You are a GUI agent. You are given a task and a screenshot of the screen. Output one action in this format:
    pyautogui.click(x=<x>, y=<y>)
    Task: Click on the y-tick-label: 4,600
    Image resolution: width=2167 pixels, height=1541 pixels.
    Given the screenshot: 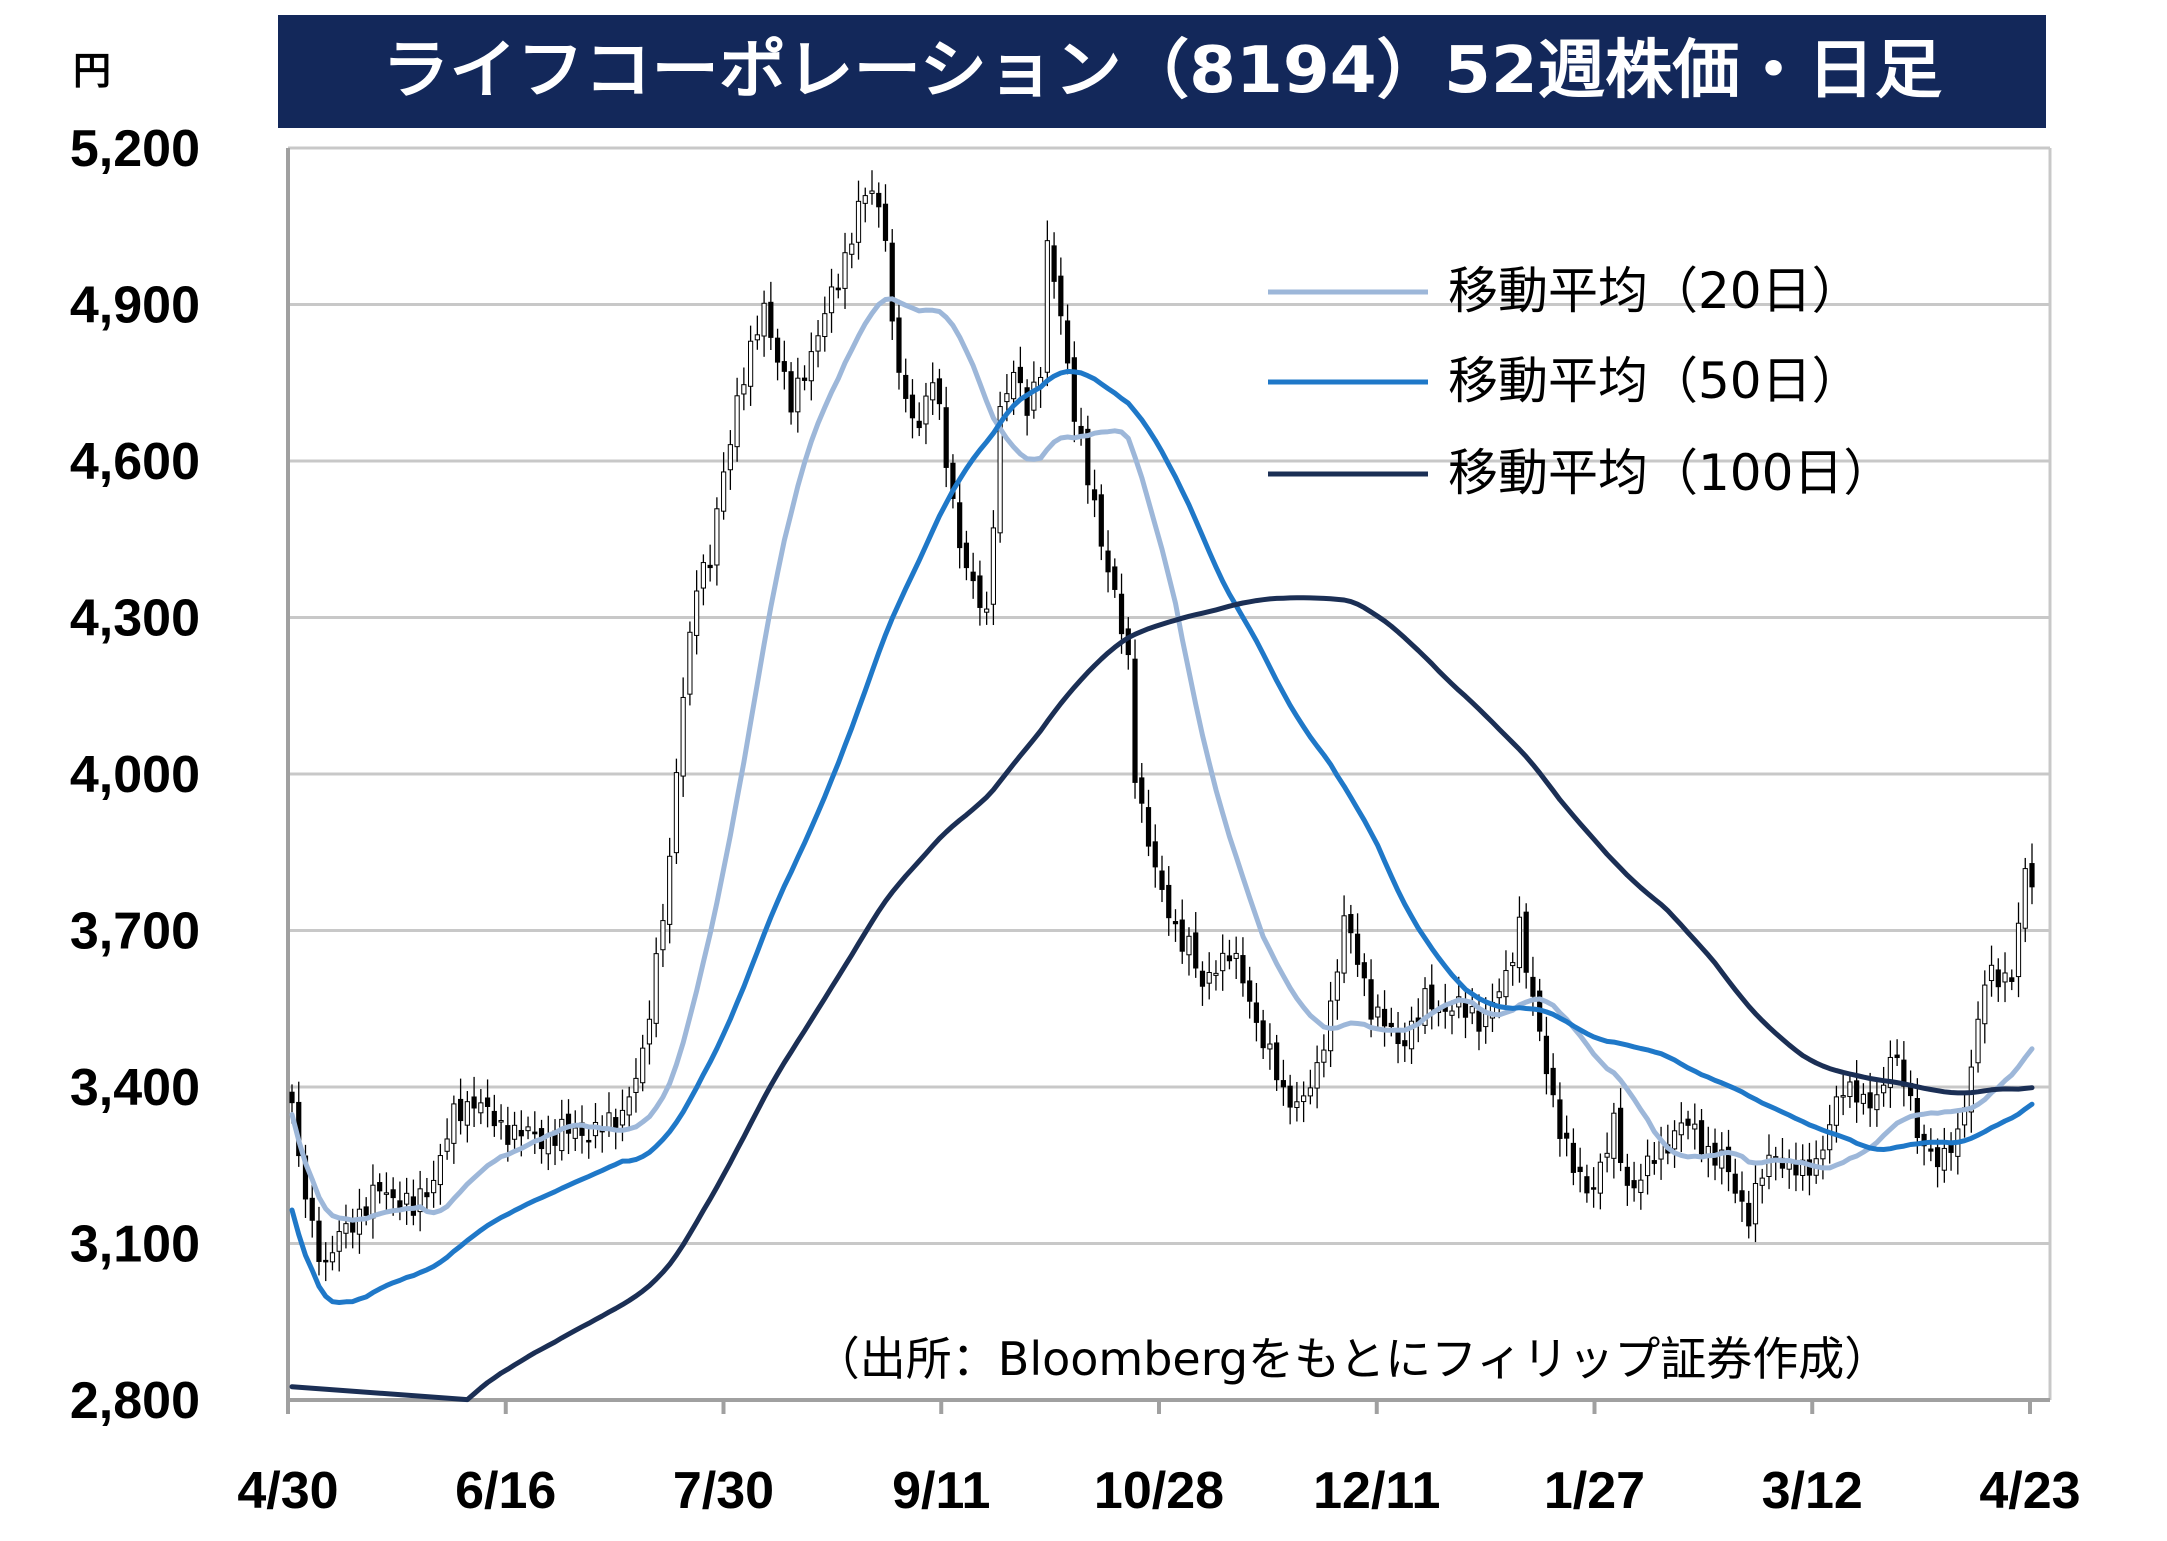 What is the action you would take?
    pyautogui.click(x=135, y=462)
    